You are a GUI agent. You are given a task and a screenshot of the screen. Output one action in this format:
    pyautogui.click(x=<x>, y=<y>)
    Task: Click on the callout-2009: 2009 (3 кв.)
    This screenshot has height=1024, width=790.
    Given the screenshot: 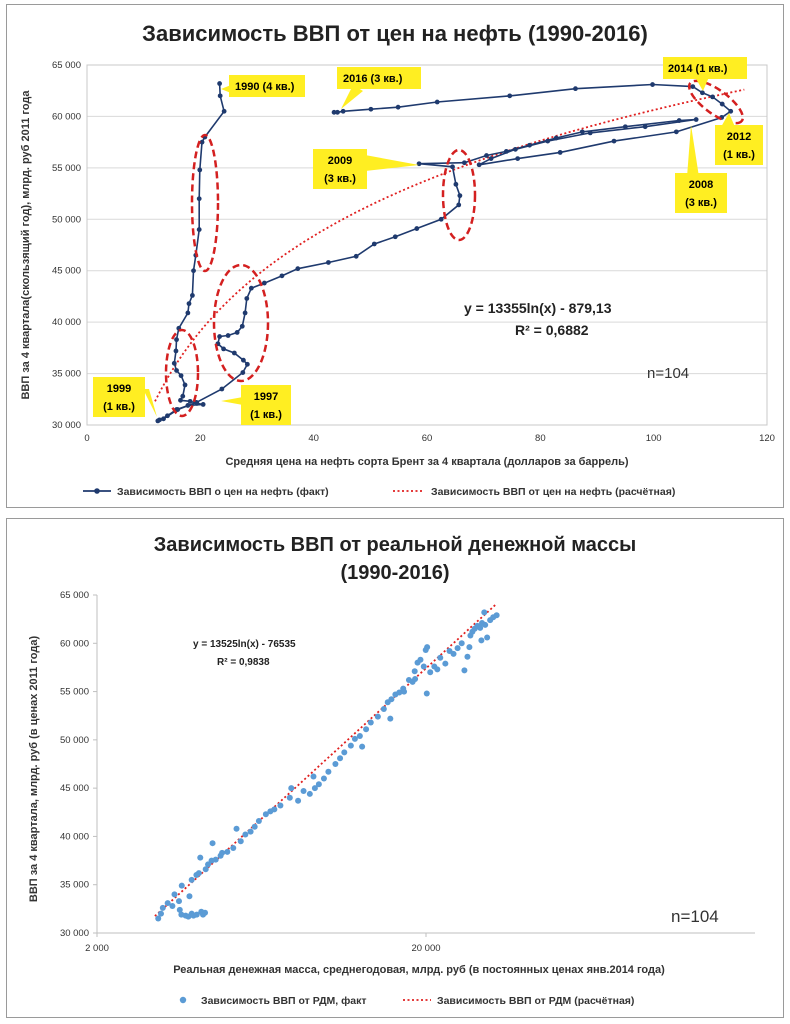 What is the action you would take?
    pyautogui.click(x=366, y=169)
    